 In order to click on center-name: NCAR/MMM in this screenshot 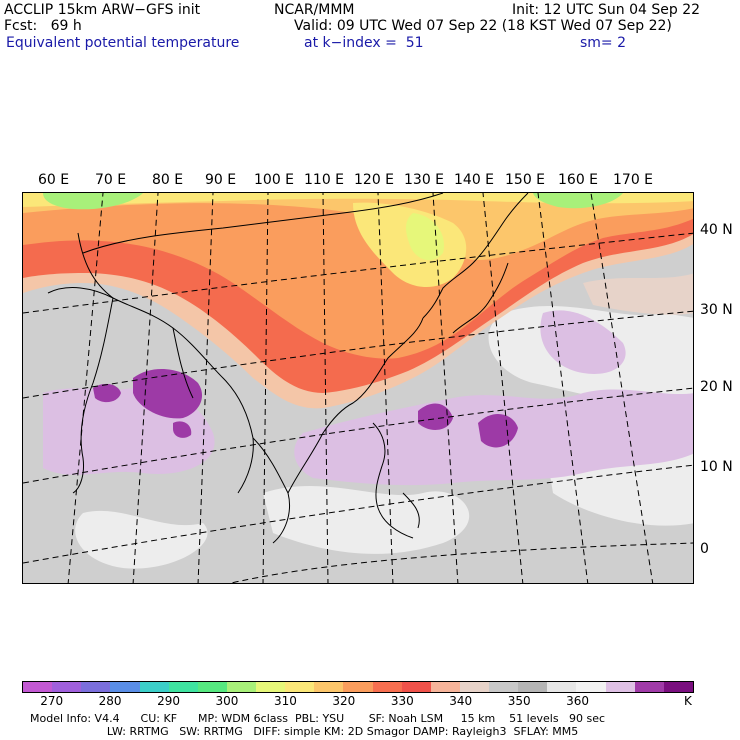, I will do `click(314, 10)`.